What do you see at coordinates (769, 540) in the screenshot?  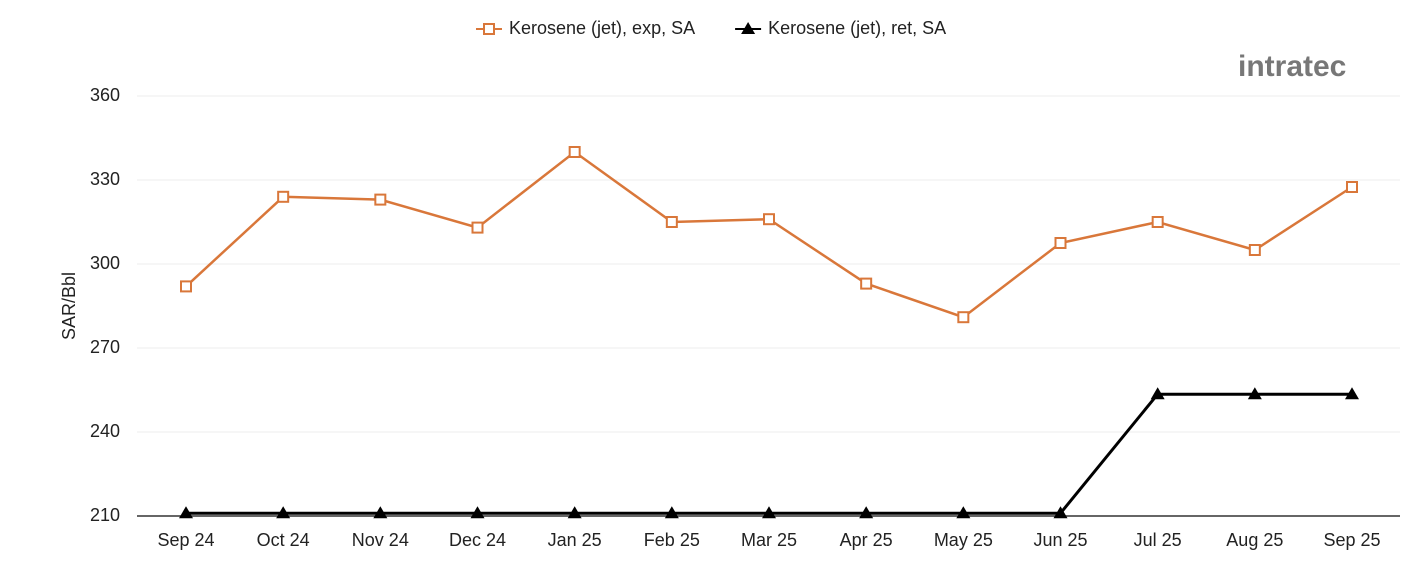 I see `x-tick-label: Mar 25` at bounding box center [769, 540].